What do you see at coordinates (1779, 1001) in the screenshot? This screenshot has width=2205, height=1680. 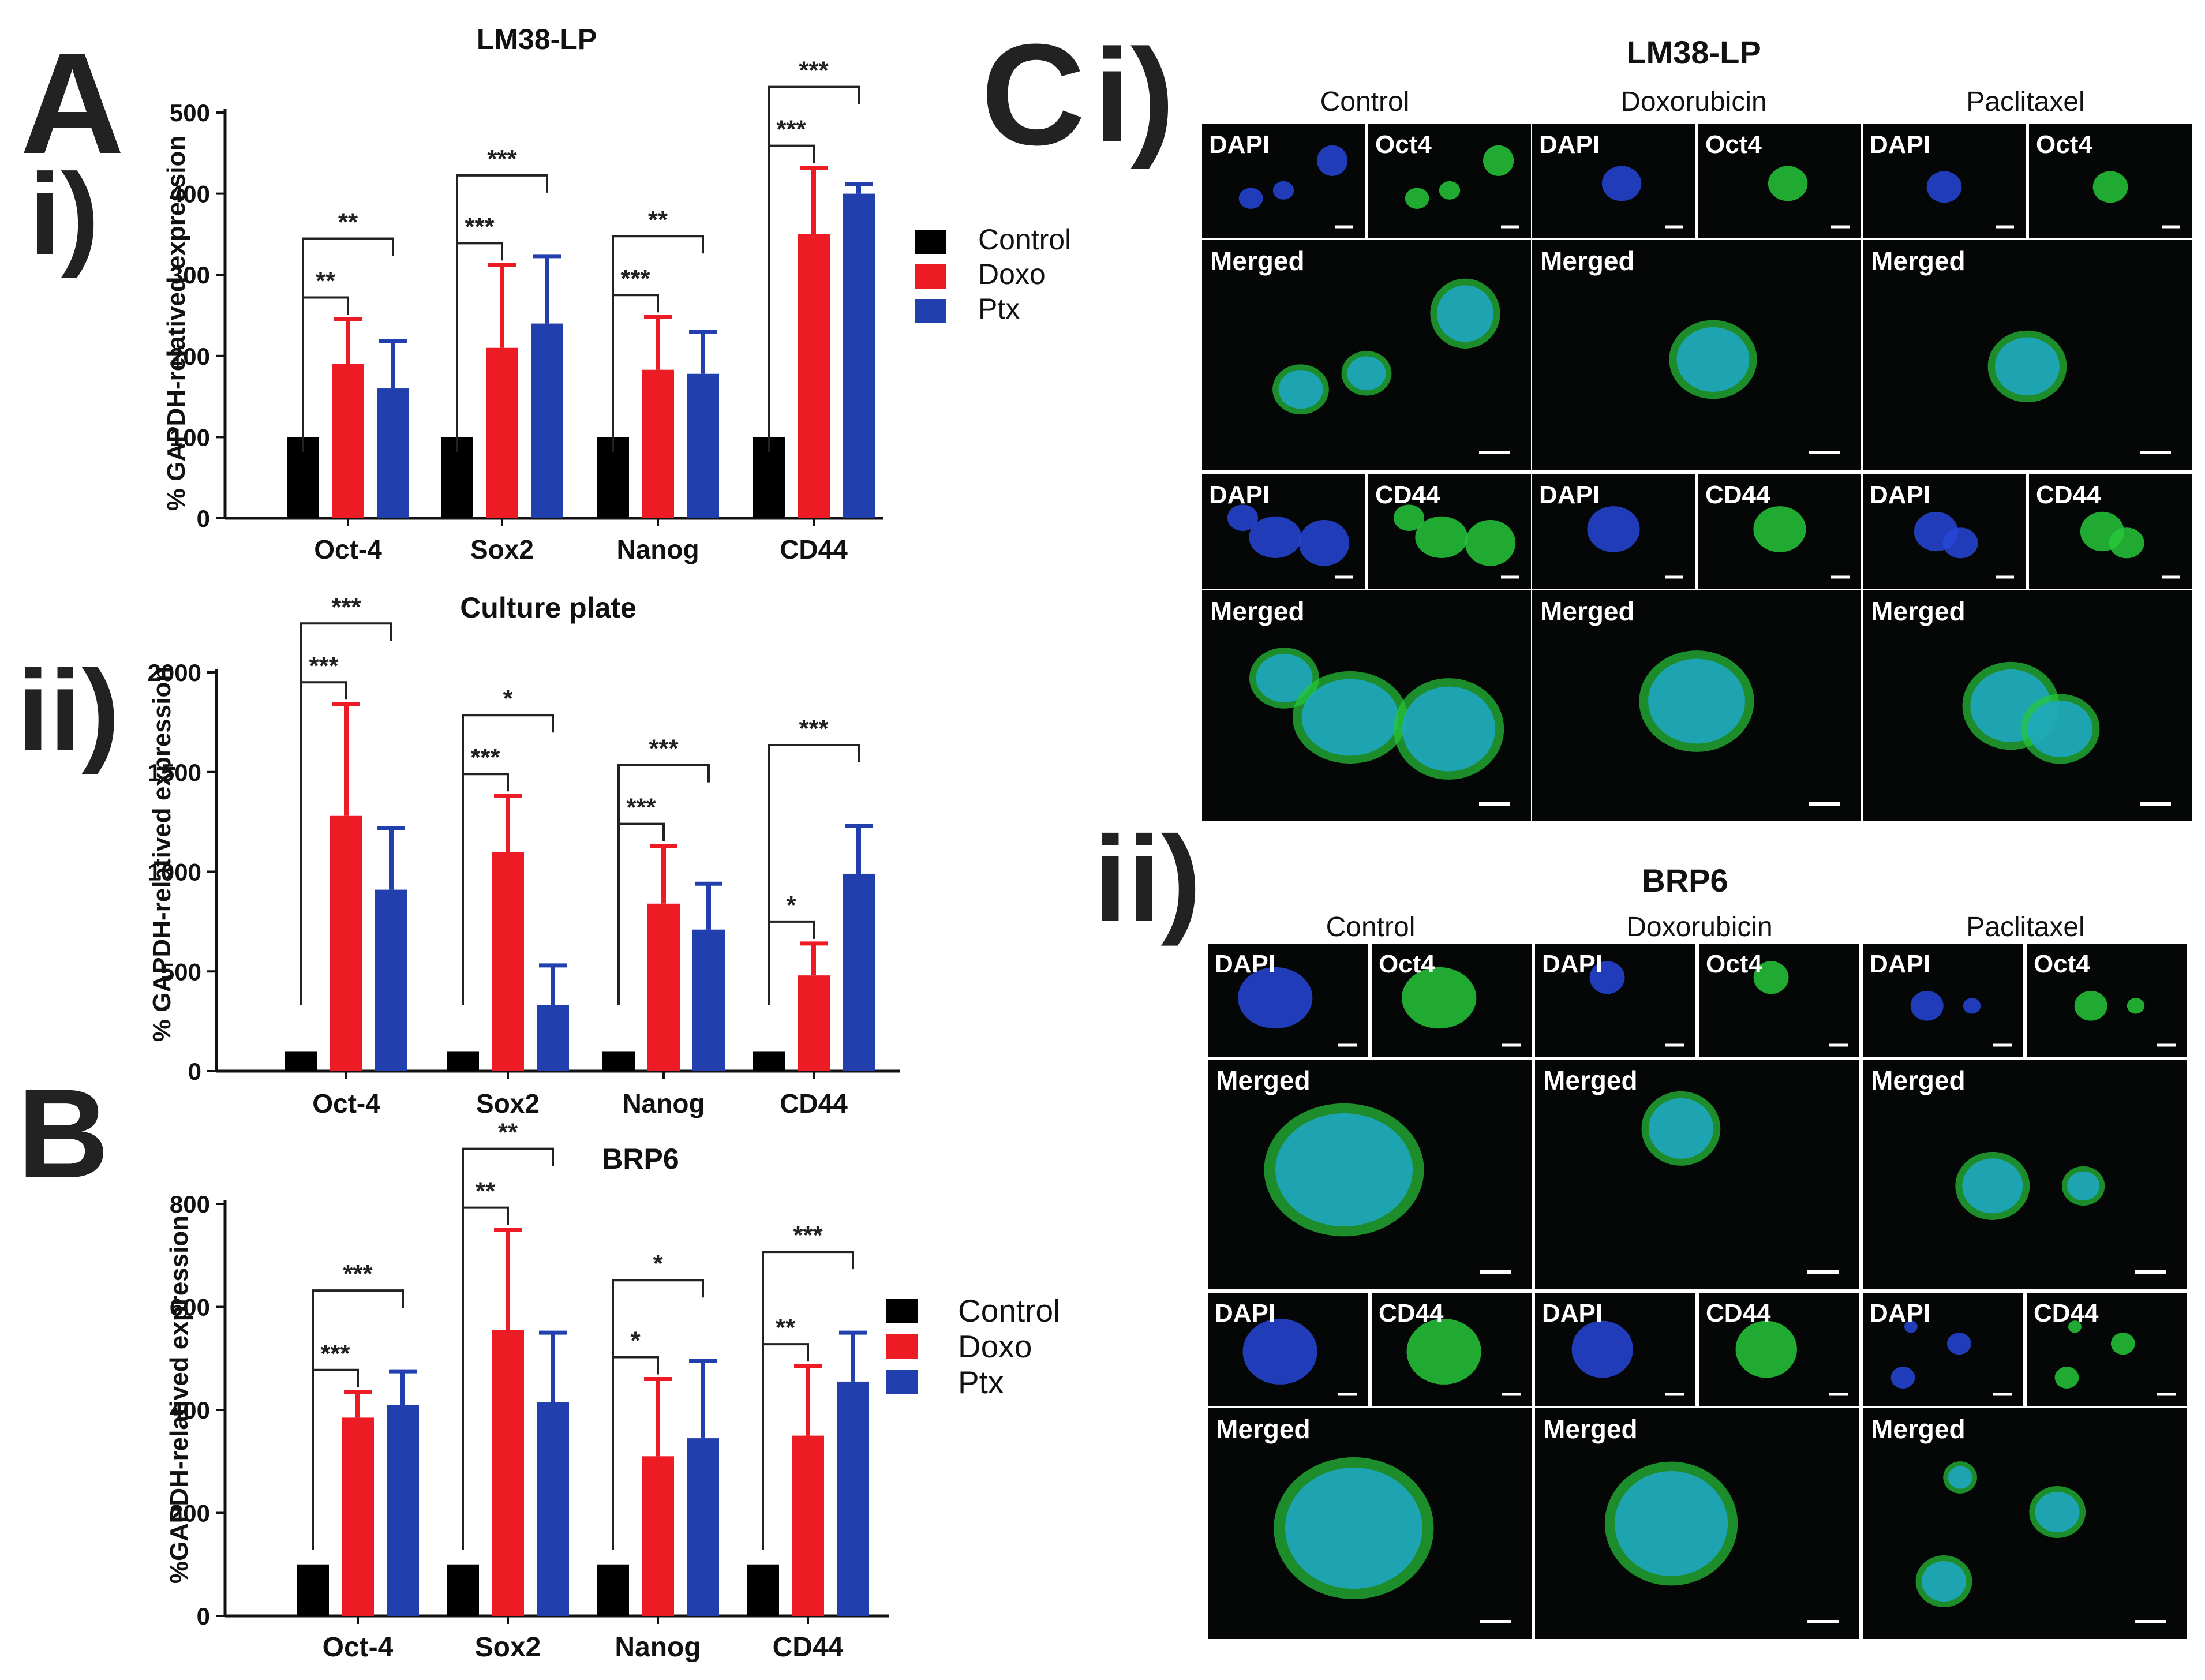 I see `marker-image` at bounding box center [1779, 1001].